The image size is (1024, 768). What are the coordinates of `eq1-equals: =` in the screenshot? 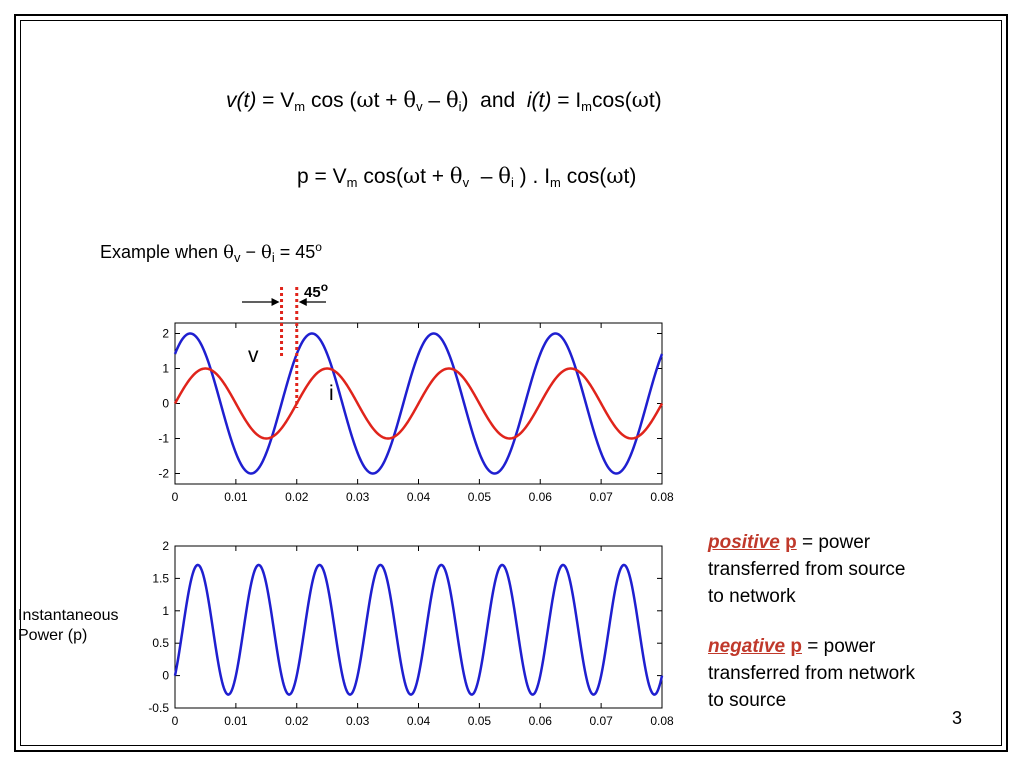 It's located at (268, 100).